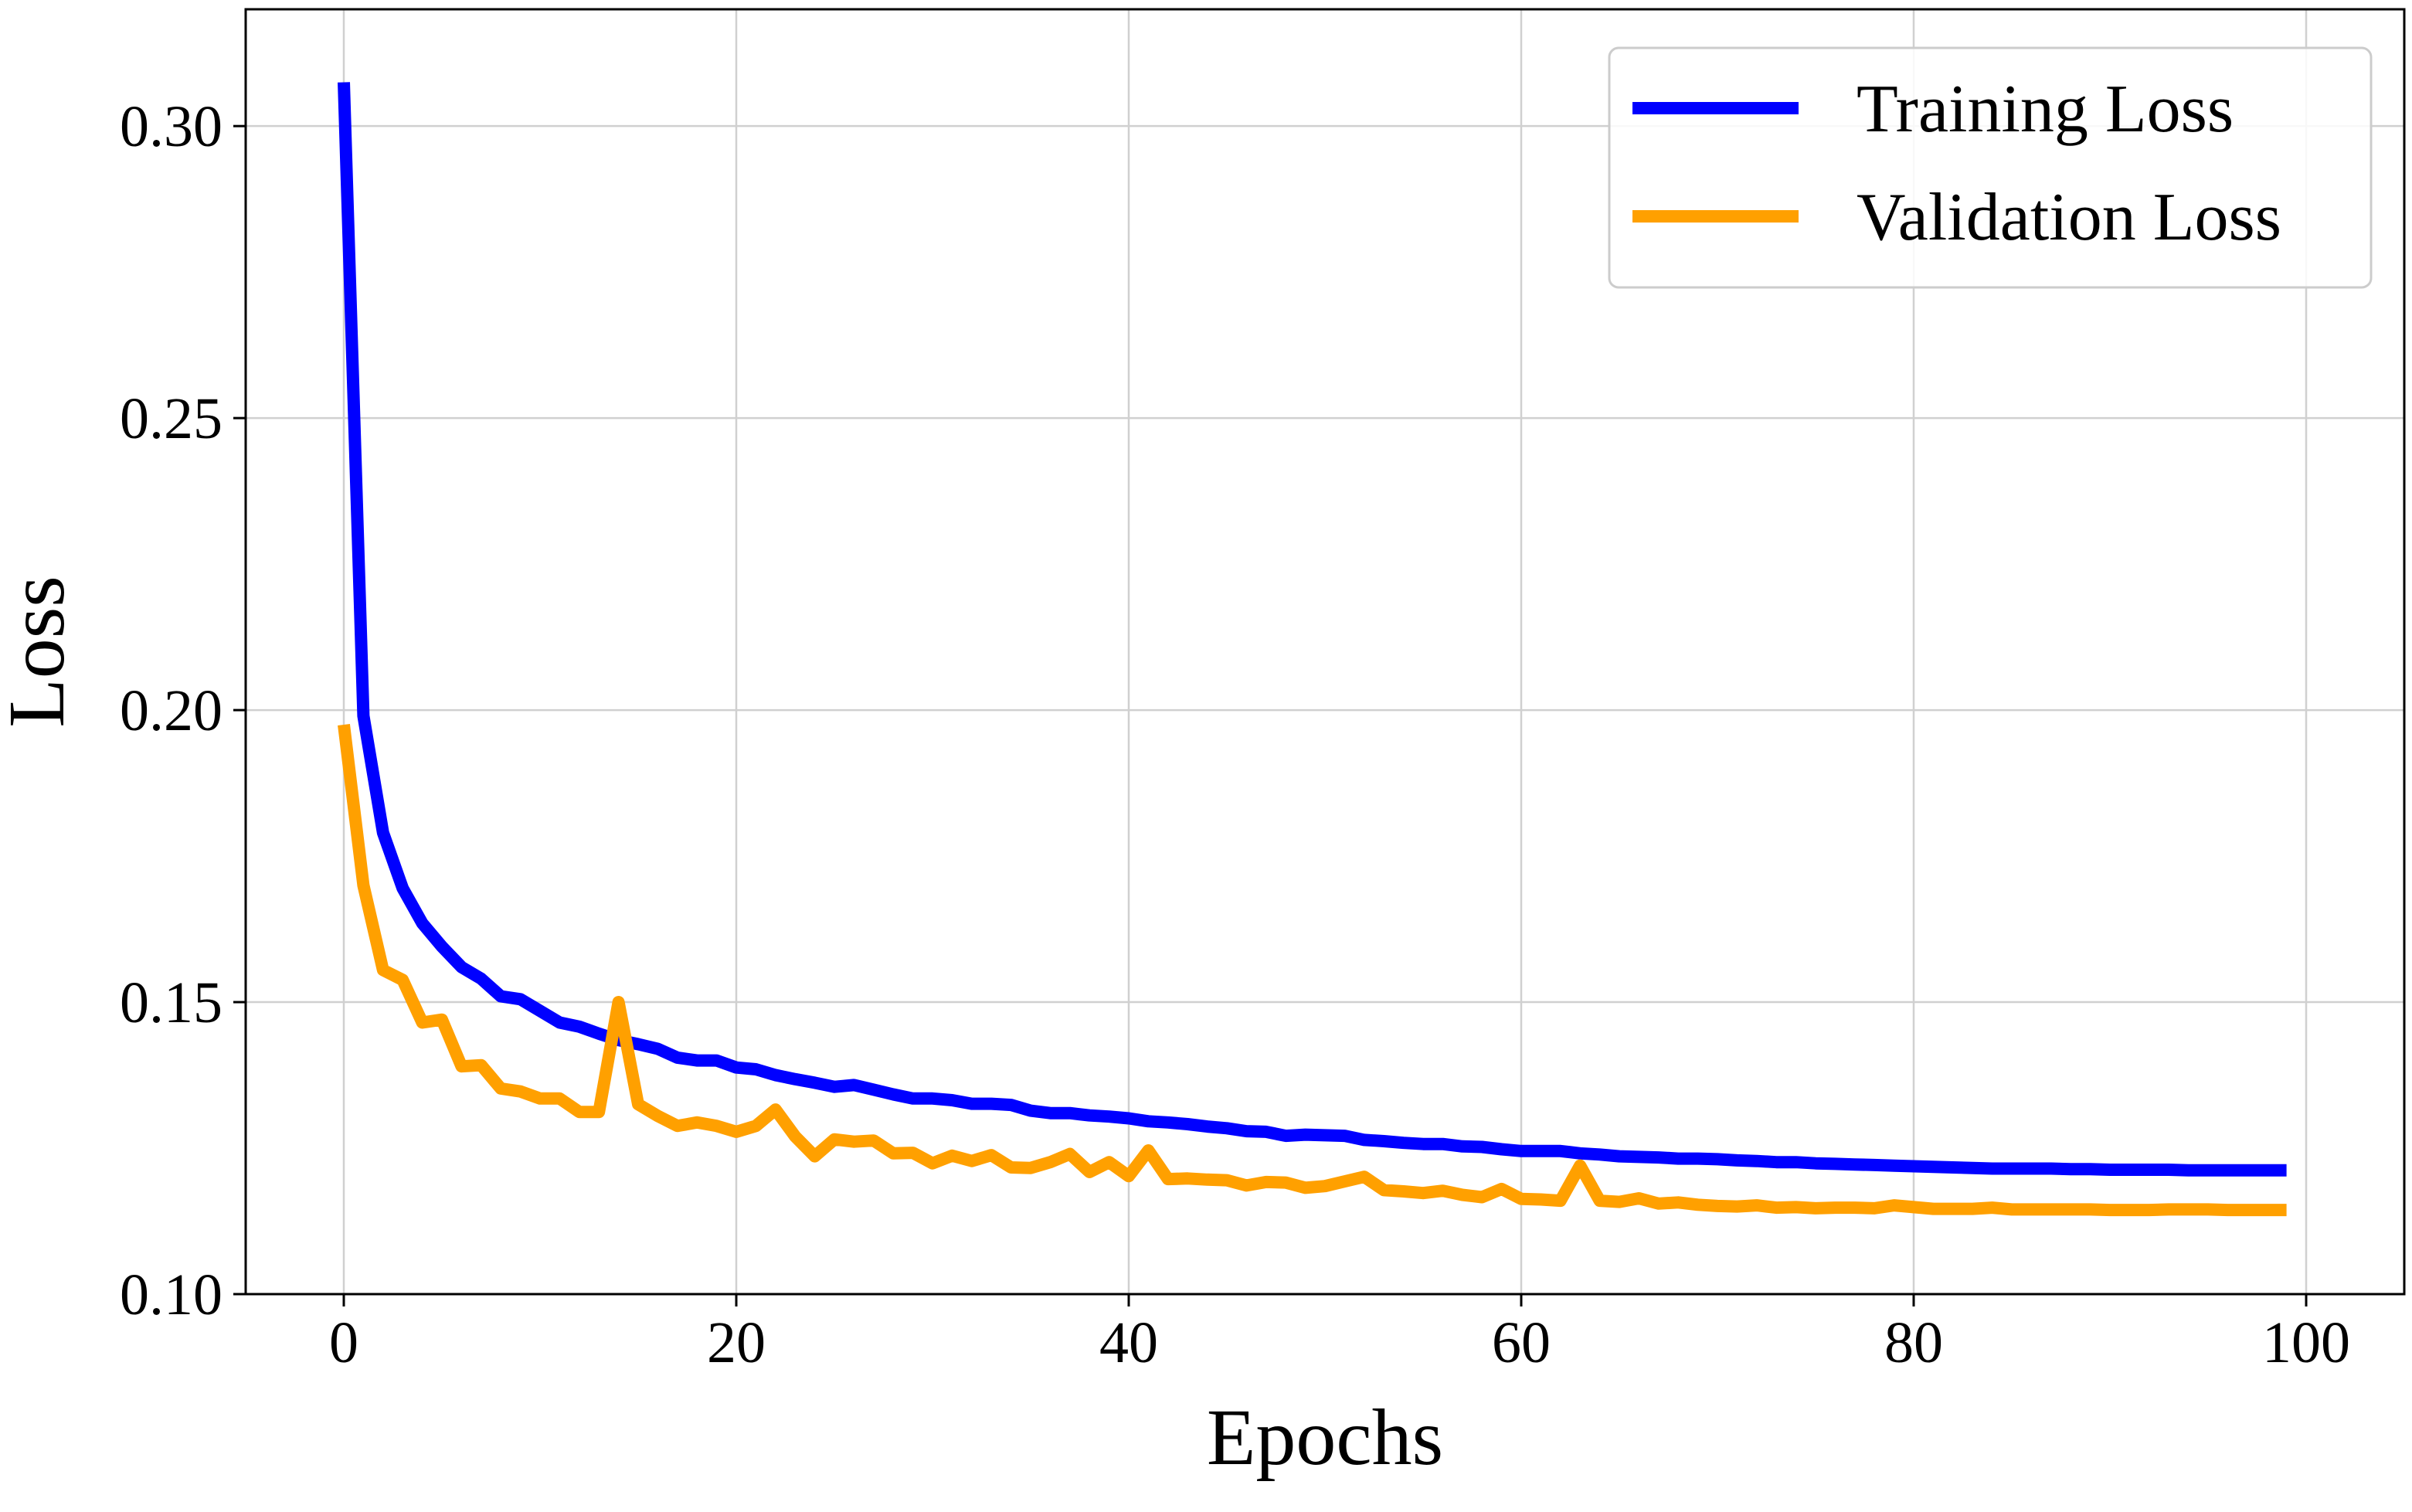  What do you see at coordinates (1521, 1342) in the screenshot?
I see `x-tick-label: 60` at bounding box center [1521, 1342].